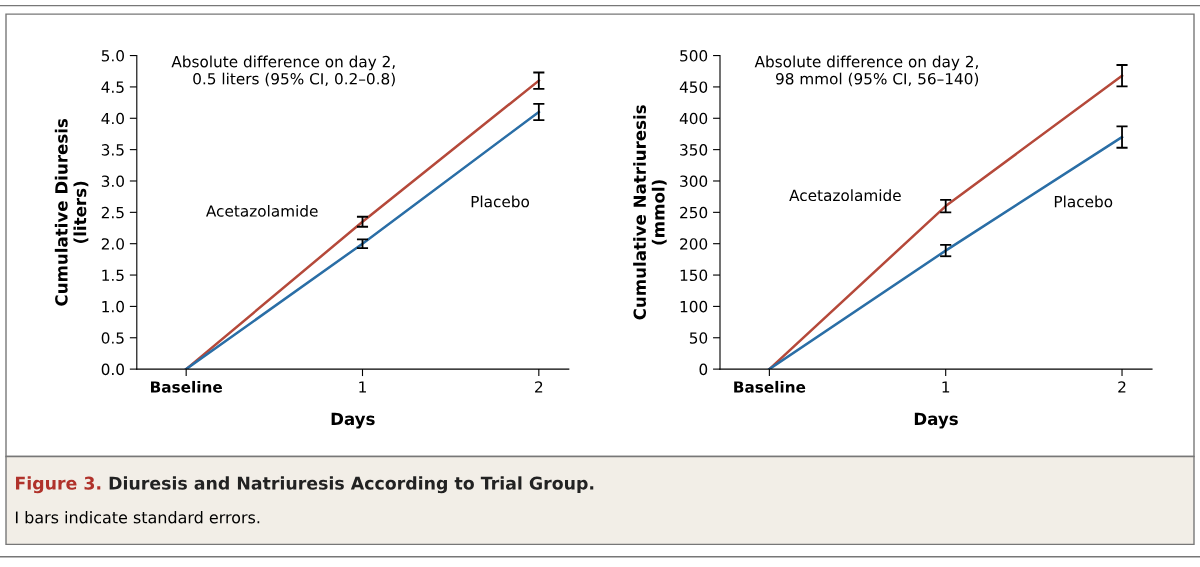 This screenshot has width=1200, height=567. Describe the element at coordinates (71, 212) in the screenshot. I see `y-axis-title: Cumulative Diuresis (liters)` at that location.